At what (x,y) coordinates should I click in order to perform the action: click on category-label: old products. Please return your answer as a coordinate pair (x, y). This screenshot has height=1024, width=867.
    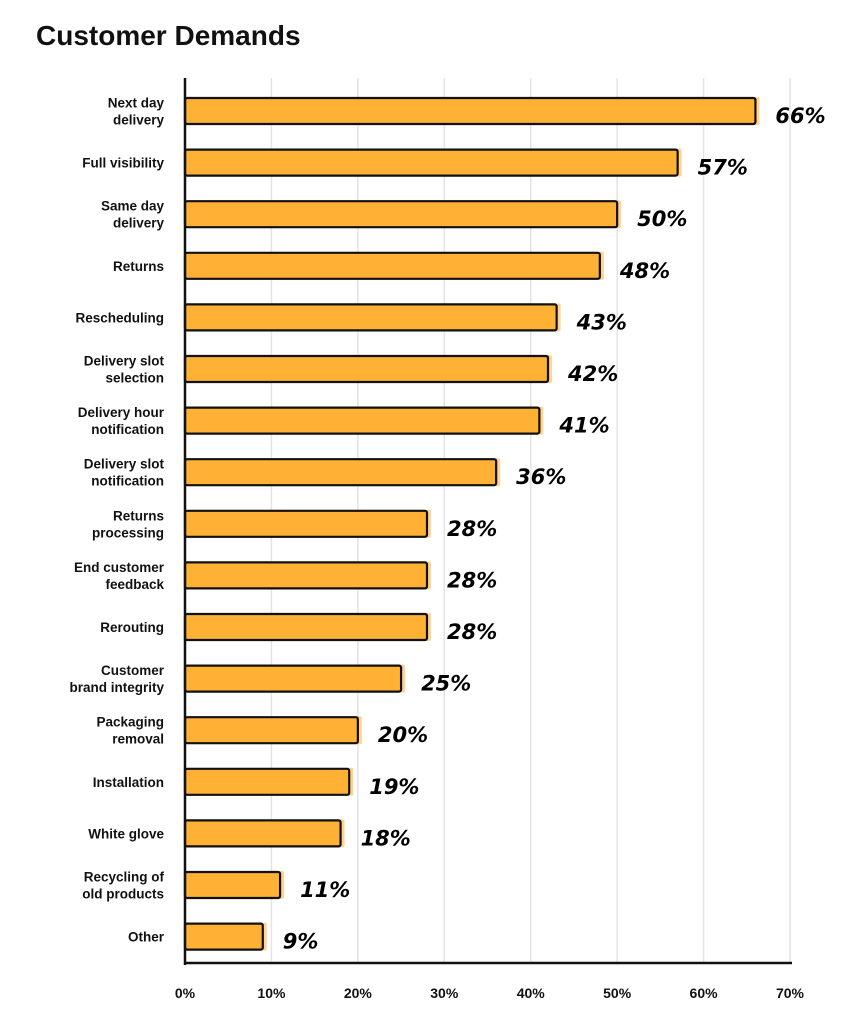
    Looking at the image, I should click on (123, 894).